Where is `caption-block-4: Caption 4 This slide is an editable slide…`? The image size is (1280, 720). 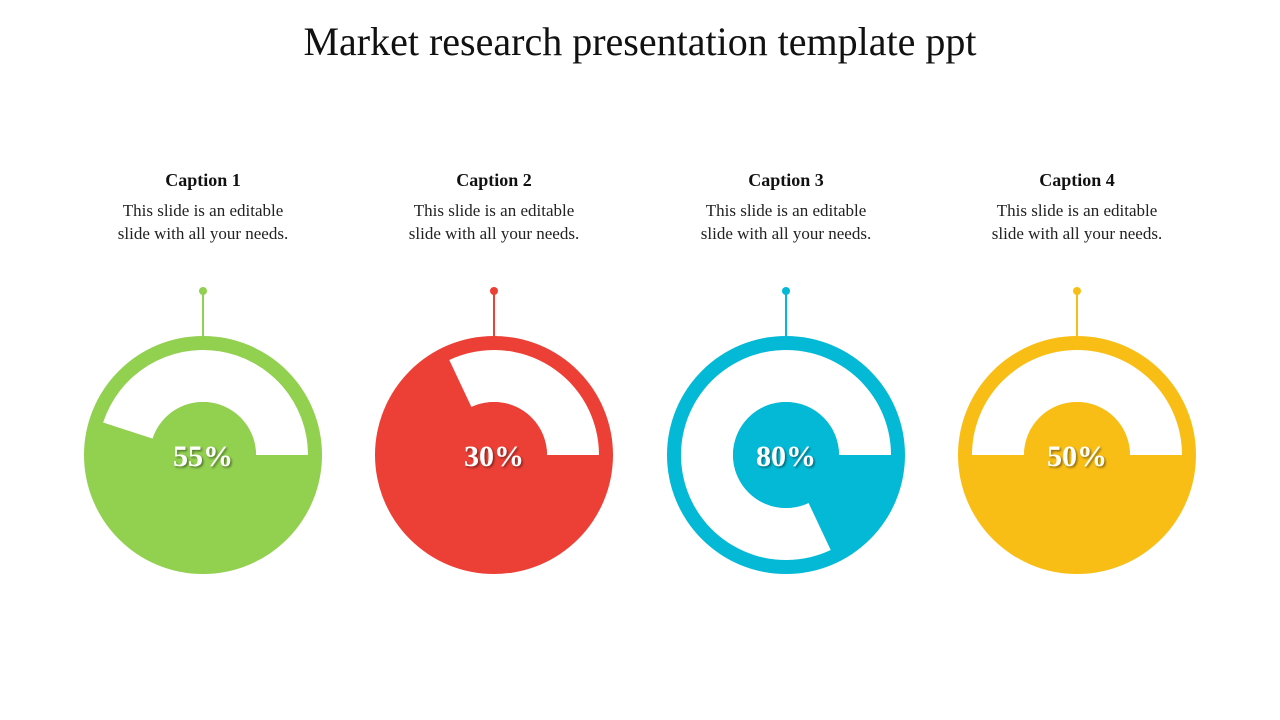 caption-block-4: Caption 4 This slide is an editable slide… is located at coordinates (1077, 207).